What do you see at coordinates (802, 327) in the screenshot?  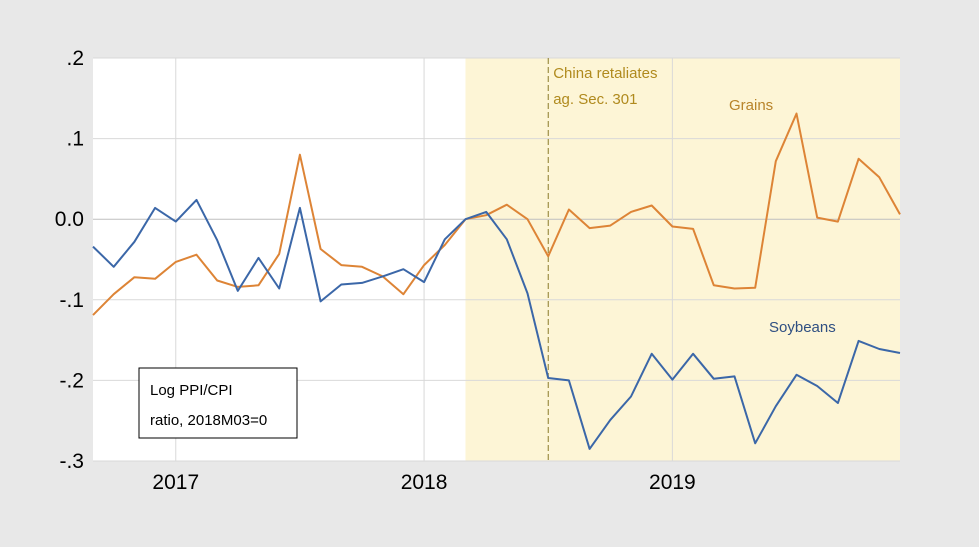 I see `series-label-soybeans: Soybeans` at bounding box center [802, 327].